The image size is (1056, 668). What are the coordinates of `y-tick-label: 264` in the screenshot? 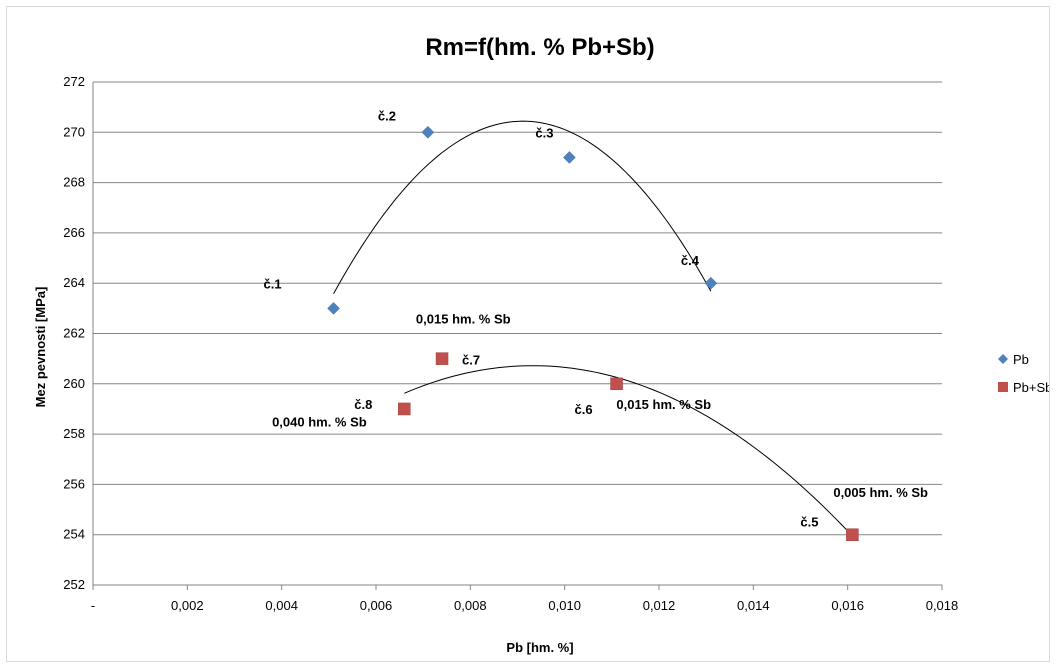 It's located at (74, 282).